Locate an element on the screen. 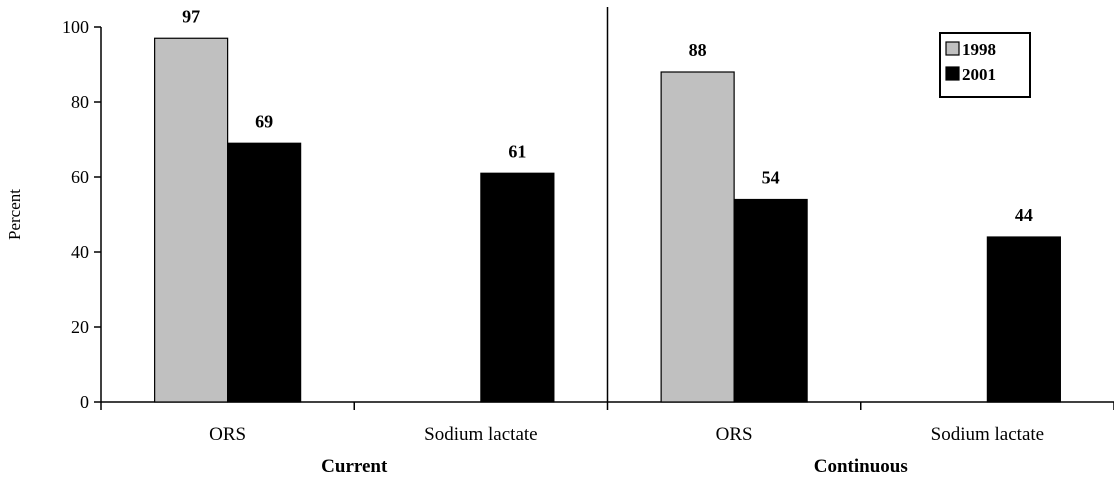 Image resolution: width=1114 pixels, height=495 pixels. y-axis-label: Percent is located at coordinates (14, 214).